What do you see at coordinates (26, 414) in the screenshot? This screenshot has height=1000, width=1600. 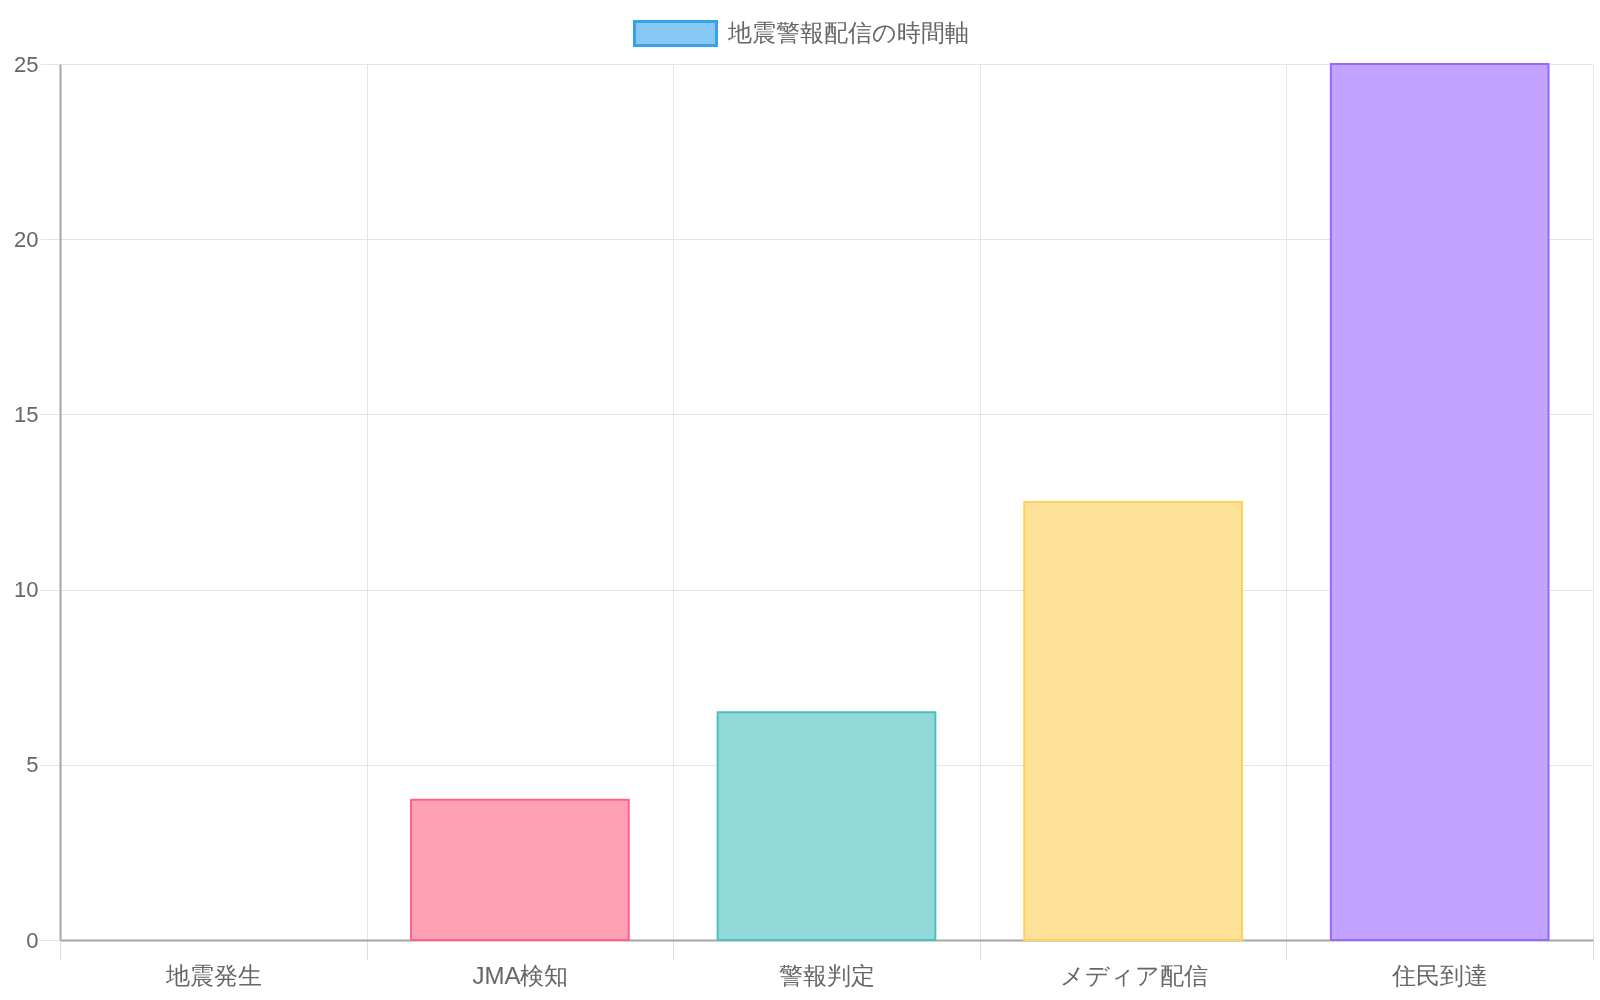 I see `y-tick-label: 15` at bounding box center [26, 414].